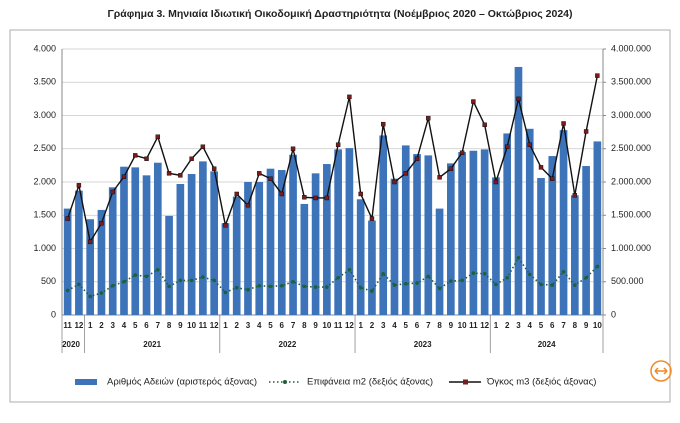  What do you see at coordinates (627, 281) in the screenshot?
I see `y2-tick-label: 500.000` at bounding box center [627, 281].